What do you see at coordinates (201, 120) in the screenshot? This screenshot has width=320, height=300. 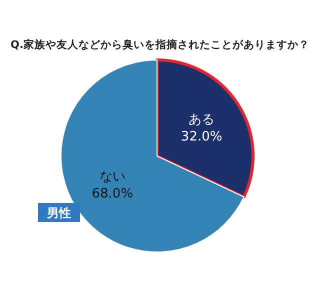 I see `slice-label: ある` at bounding box center [201, 120].